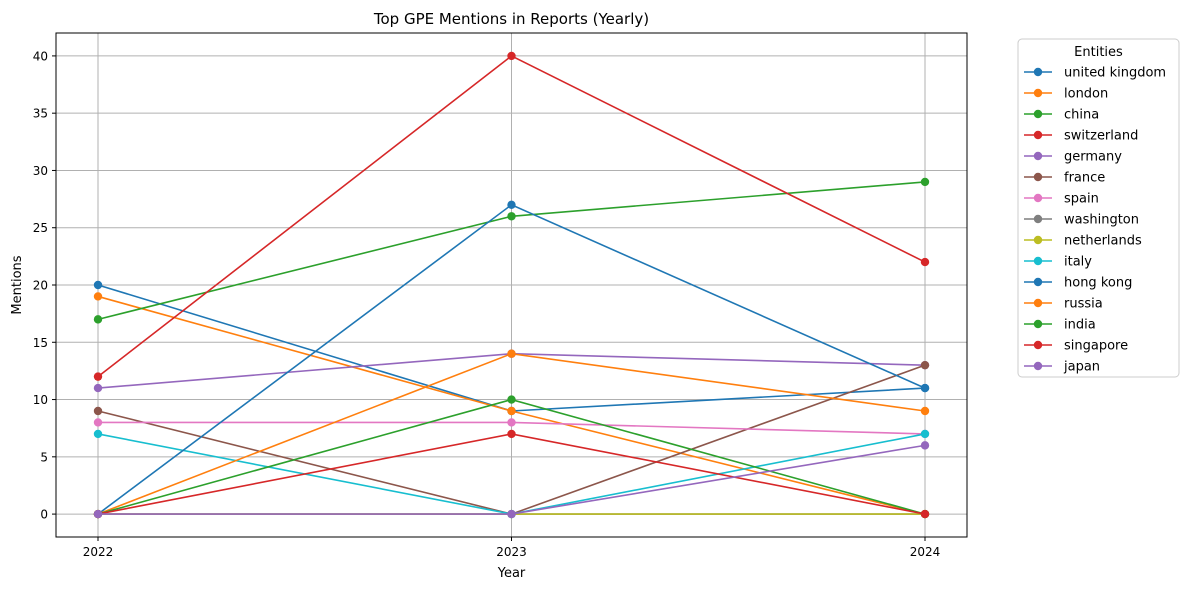 Image resolution: width=1189 pixels, height=590 pixels. Describe the element at coordinates (1098, 283) in the screenshot. I see `legend-label: hong kong` at that location.